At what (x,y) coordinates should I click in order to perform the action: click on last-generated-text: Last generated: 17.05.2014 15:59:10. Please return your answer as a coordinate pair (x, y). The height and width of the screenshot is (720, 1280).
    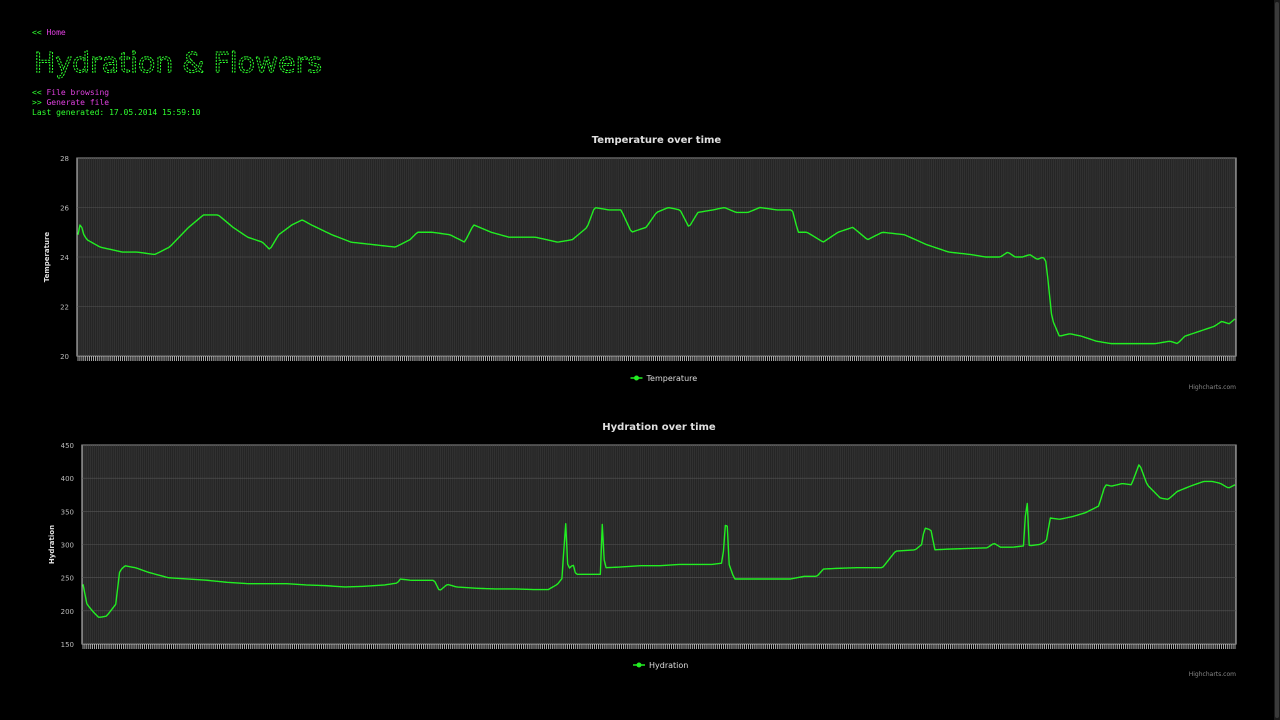
    Looking at the image, I should click on (116, 112).